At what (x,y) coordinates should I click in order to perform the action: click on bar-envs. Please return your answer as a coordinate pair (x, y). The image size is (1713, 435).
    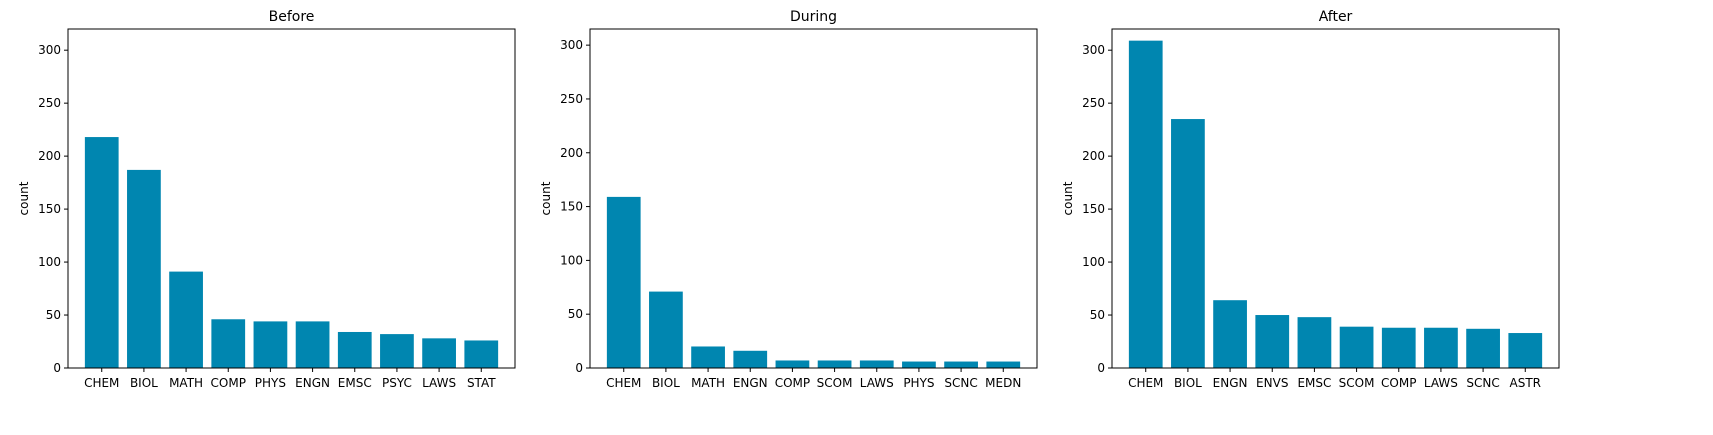
    Looking at the image, I should click on (1272, 341).